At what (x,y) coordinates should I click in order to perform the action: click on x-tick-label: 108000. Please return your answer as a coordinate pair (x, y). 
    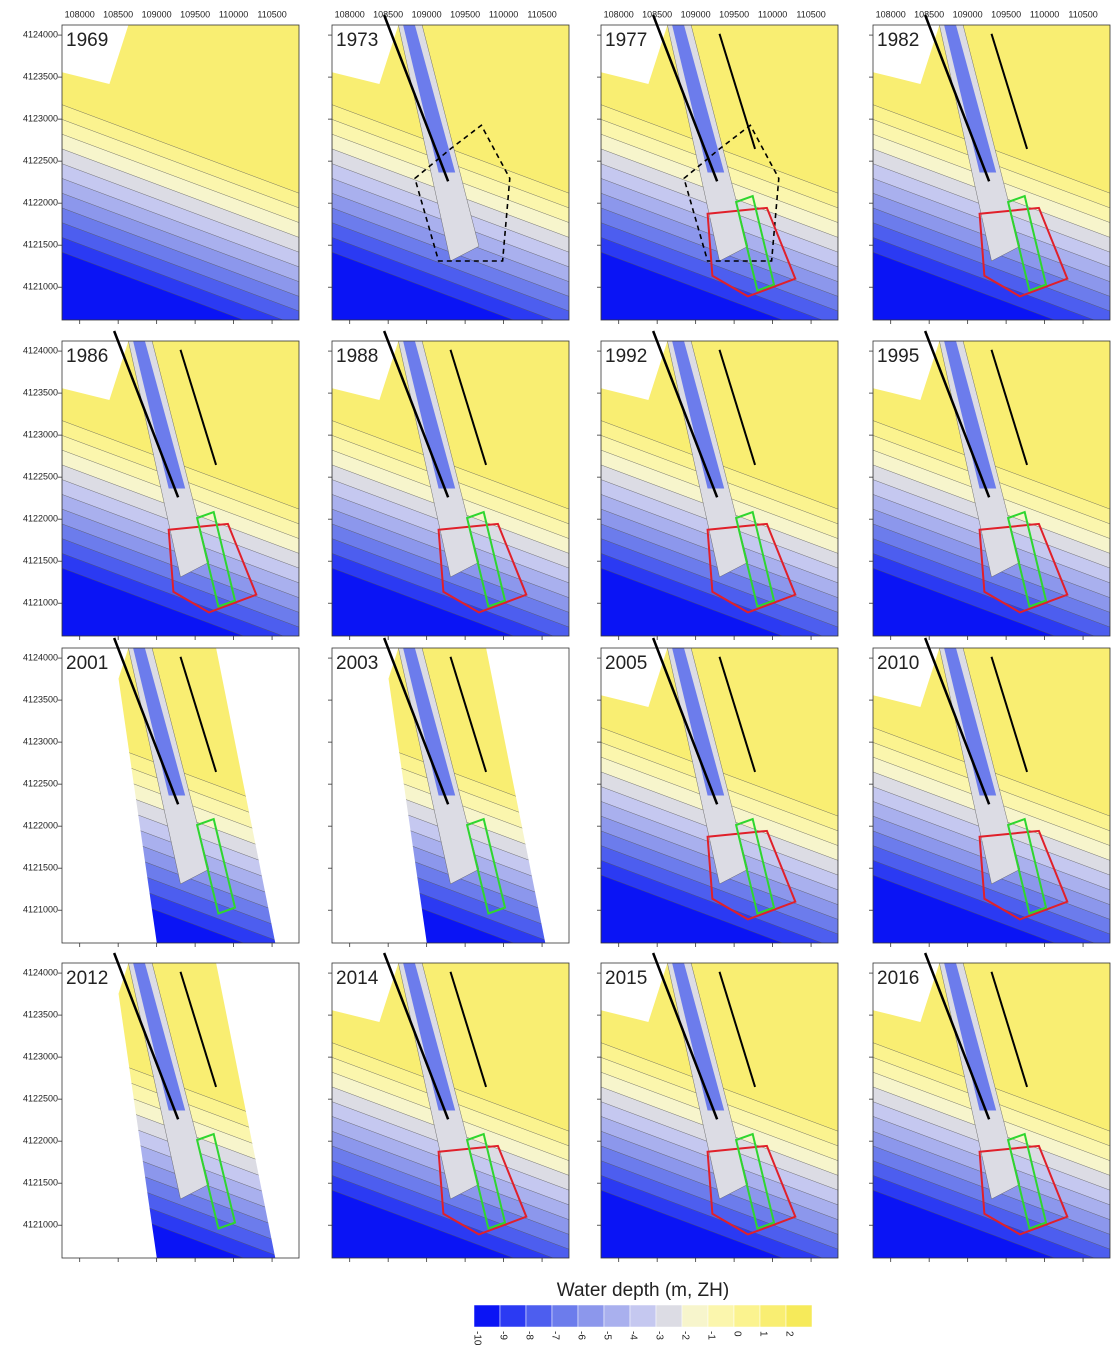
    Looking at the image, I should click on (891, 14).